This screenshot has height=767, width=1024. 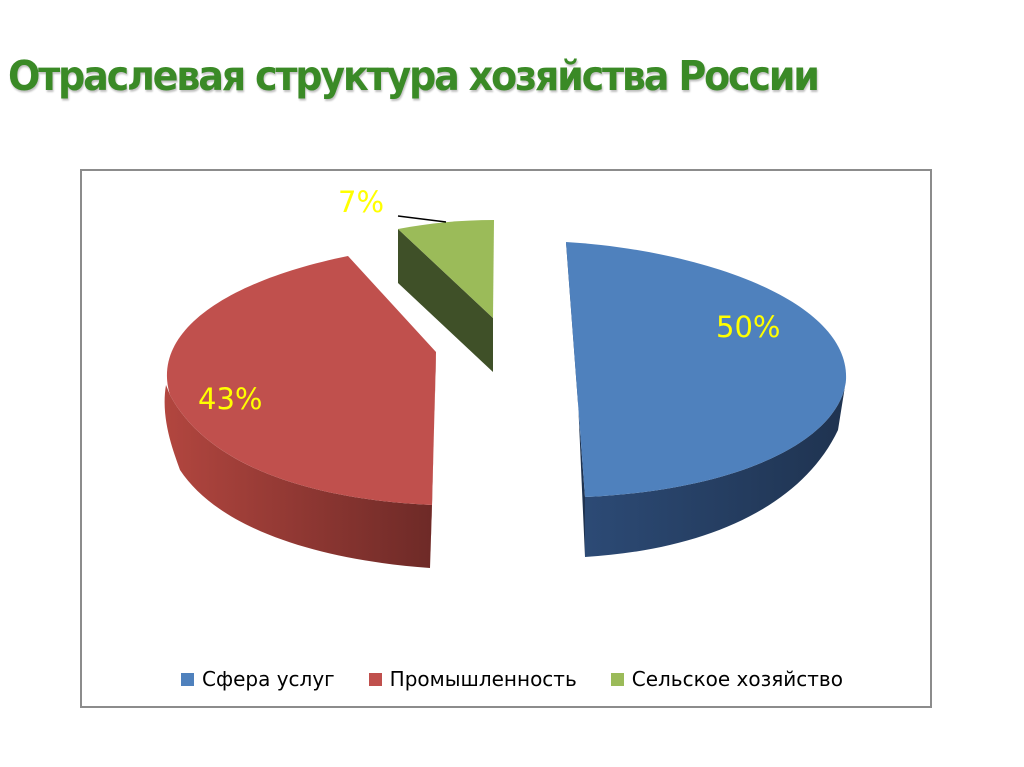 I want to click on legend-swatch-red, so click(x=375, y=679).